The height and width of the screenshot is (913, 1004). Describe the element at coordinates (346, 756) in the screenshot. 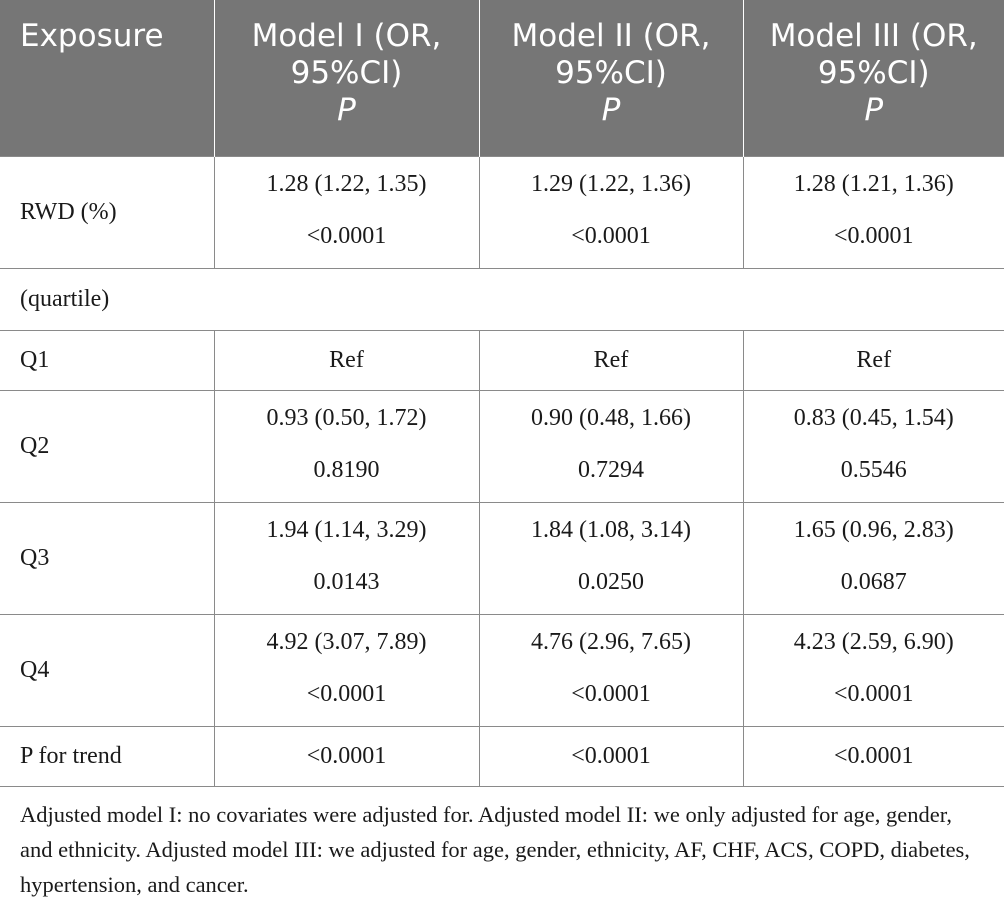

I see `cell-model-1: <0.0001` at that location.